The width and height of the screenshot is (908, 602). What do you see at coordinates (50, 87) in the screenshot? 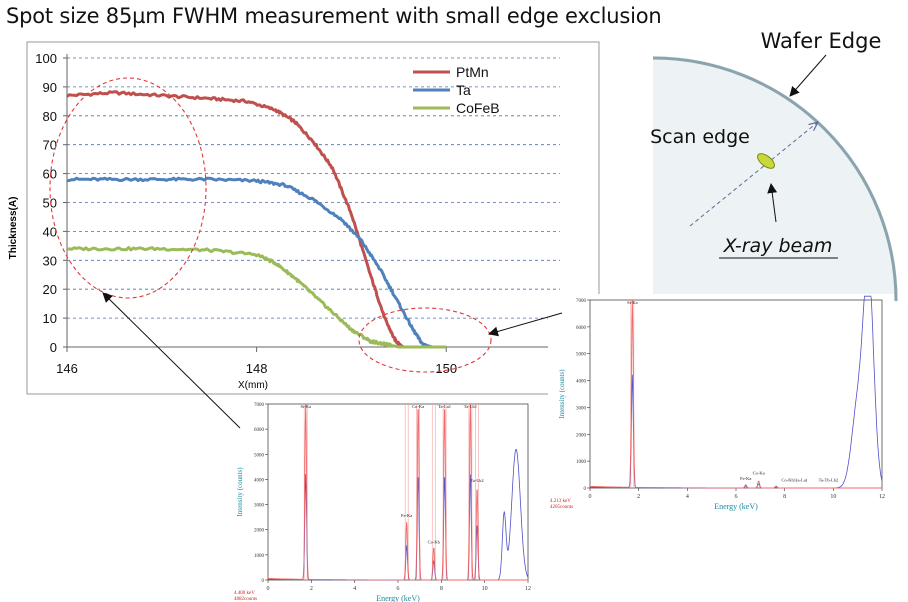
I see `y-tick-label: 90` at bounding box center [50, 87].